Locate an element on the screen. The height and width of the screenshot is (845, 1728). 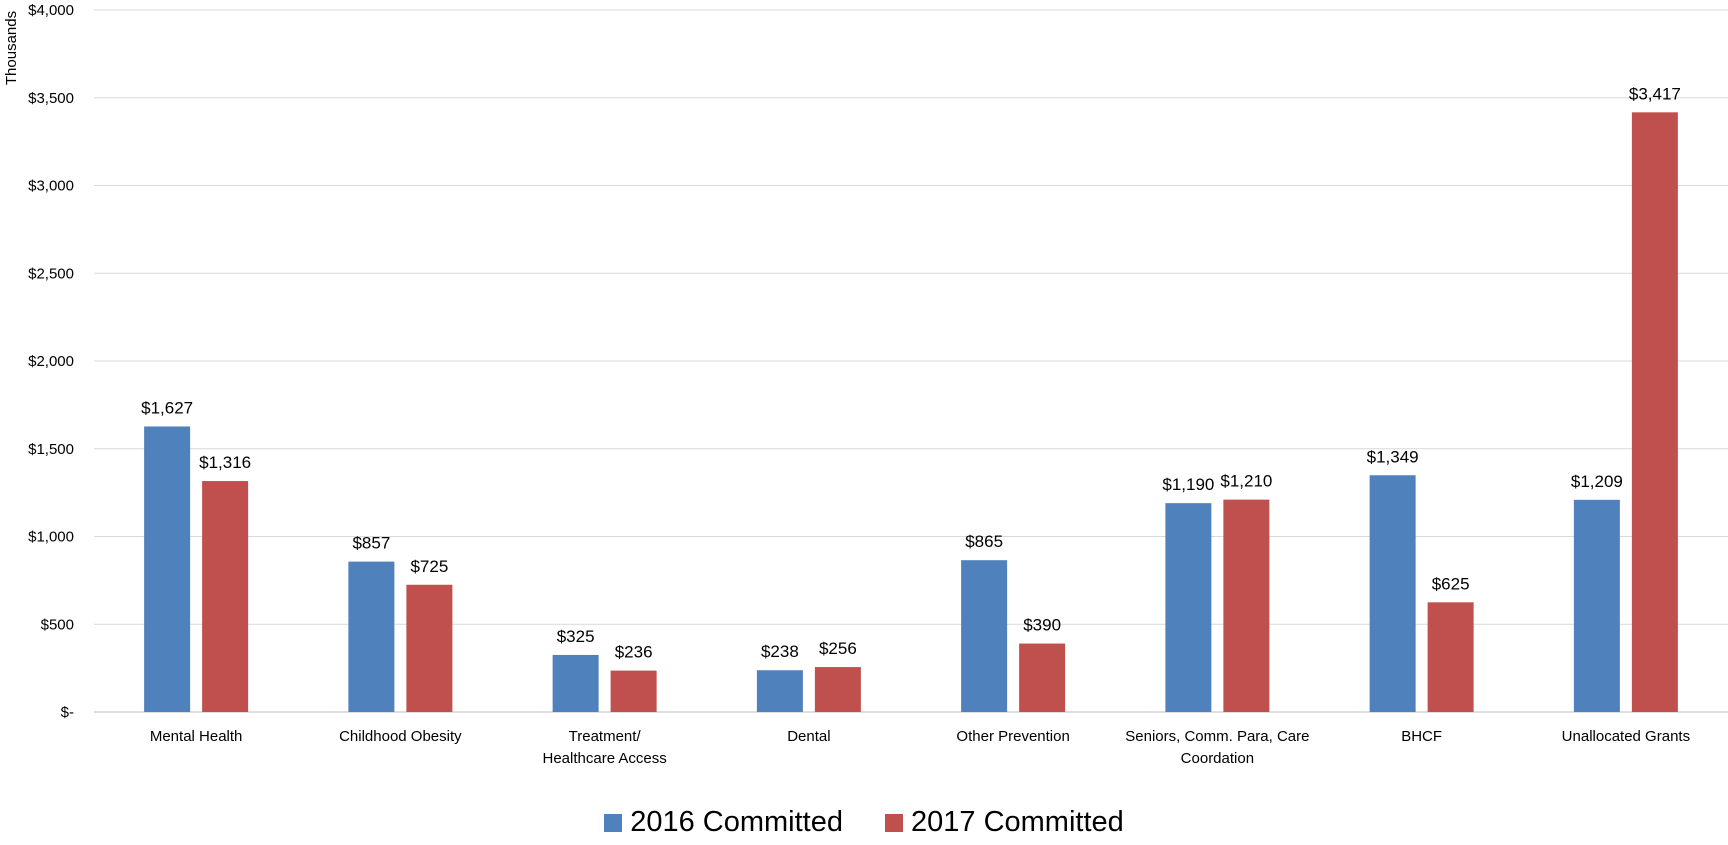
y-tick-label: $2,000 is located at coordinates (51, 361).